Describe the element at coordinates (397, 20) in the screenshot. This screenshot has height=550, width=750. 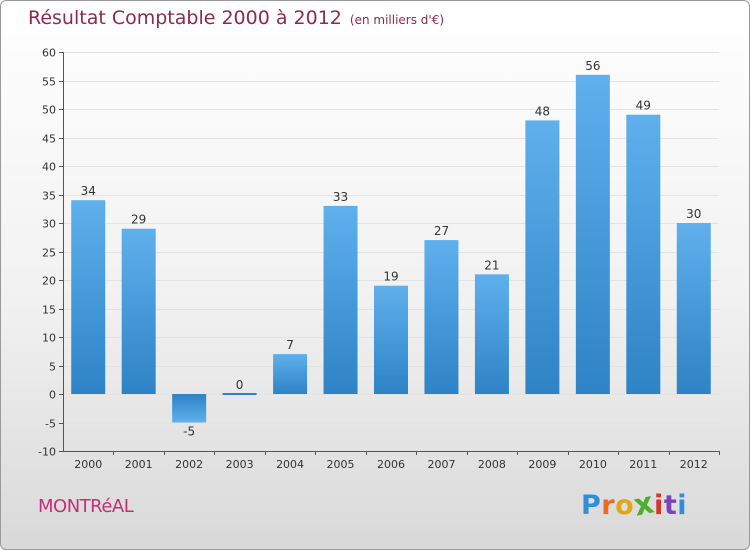
I see `chart-subtitle: (en milliers d'€)` at that location.